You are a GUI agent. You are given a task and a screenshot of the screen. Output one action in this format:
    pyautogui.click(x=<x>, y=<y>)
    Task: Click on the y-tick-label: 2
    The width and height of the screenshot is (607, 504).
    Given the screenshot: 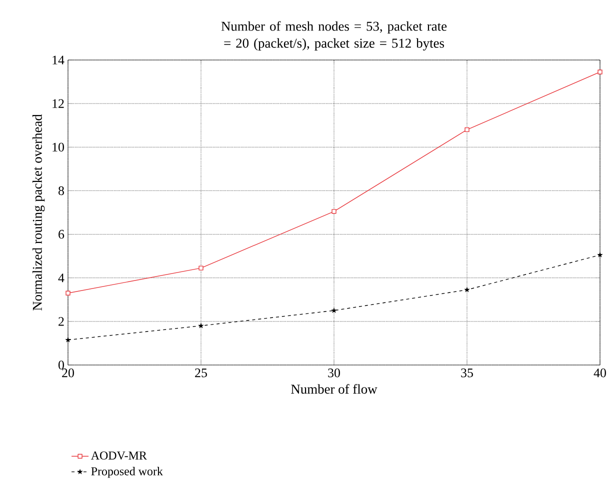 What is the action you would take?
    pyautogui.click(x=61, y=321)
    